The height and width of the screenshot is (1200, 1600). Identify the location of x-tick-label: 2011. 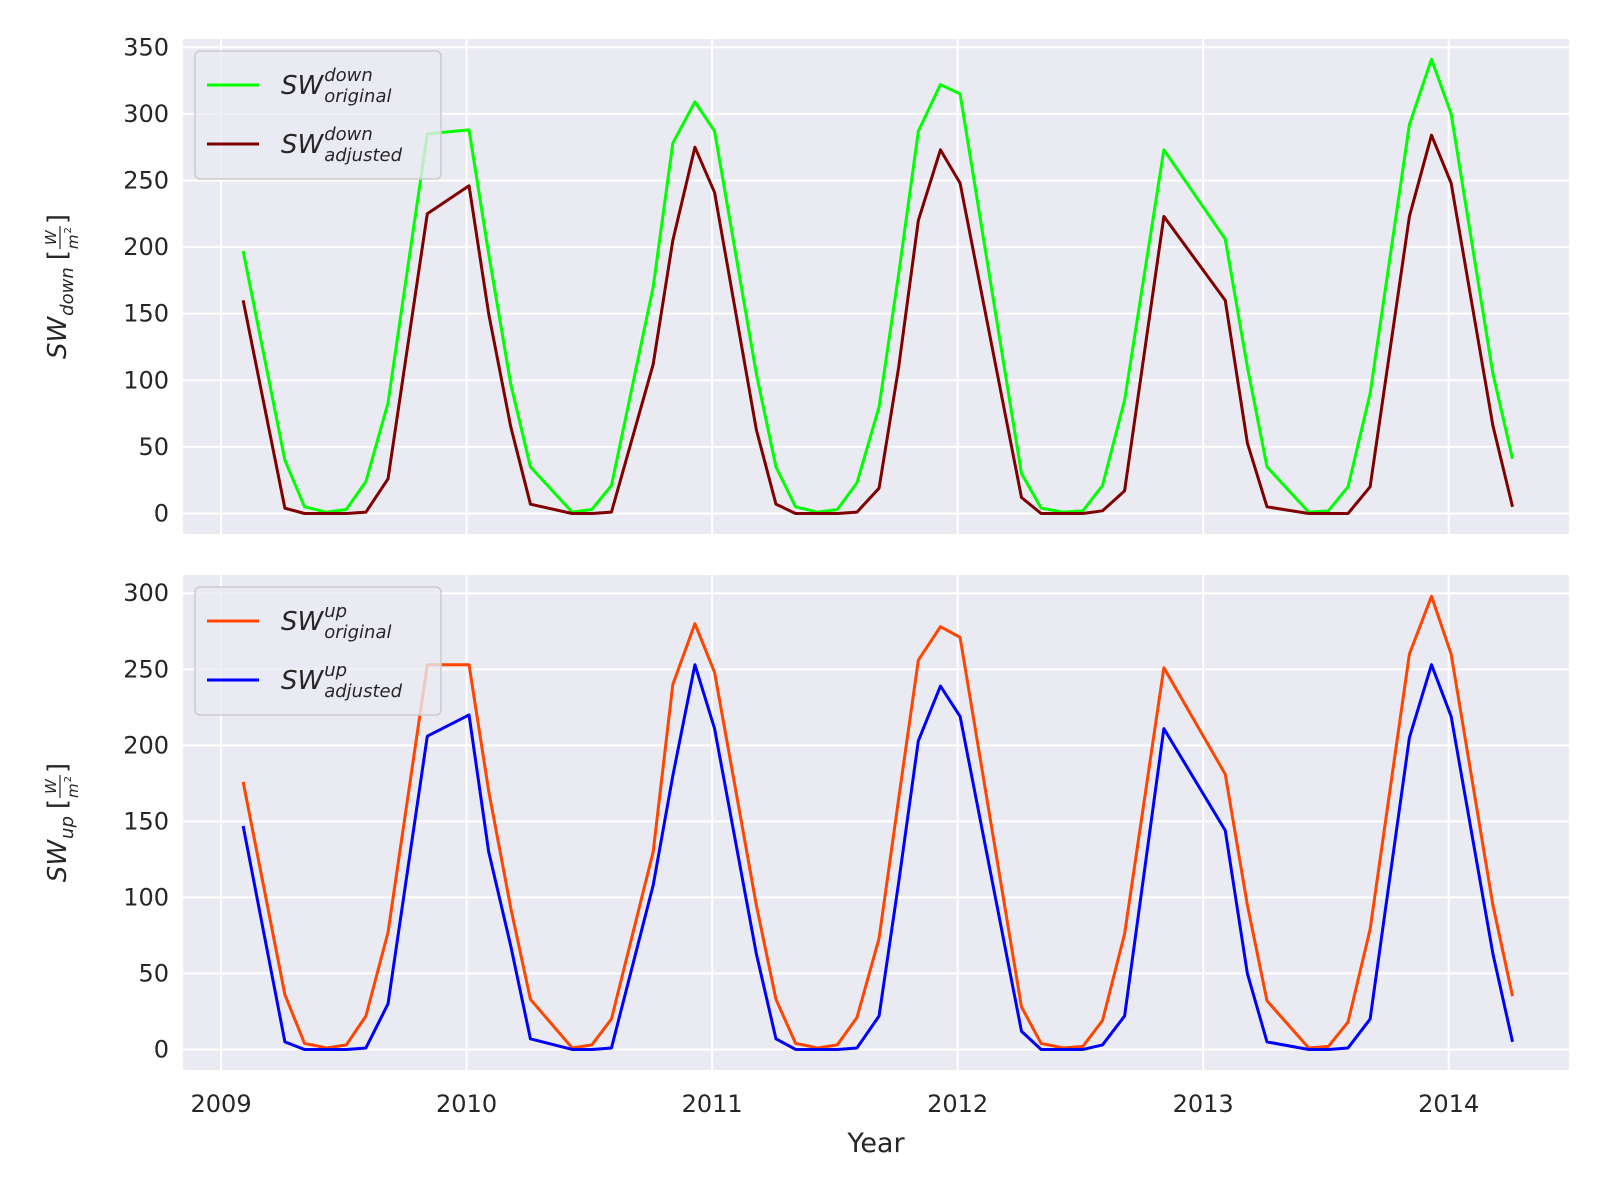
(712, 1104).